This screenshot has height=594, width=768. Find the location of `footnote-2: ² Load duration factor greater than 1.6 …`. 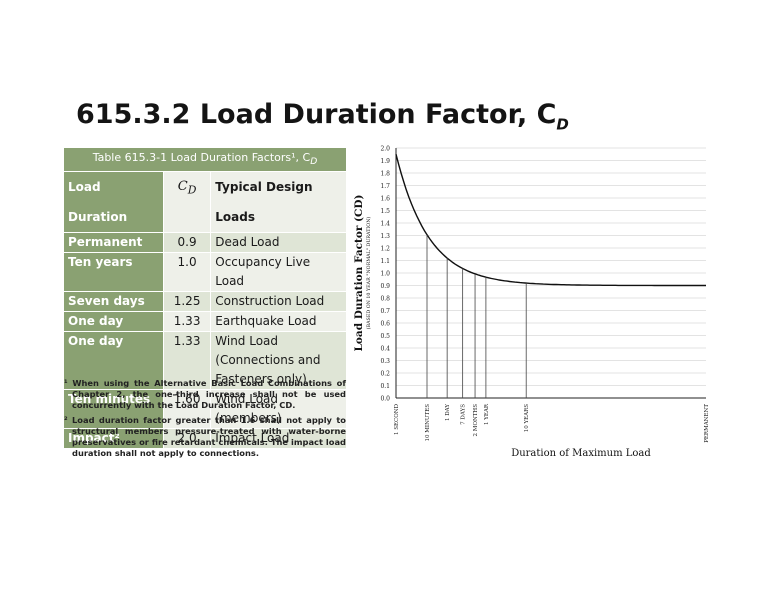

footnote-2: ² Load duration factor greater than 1.6 … is located at coordinates (205, 436).